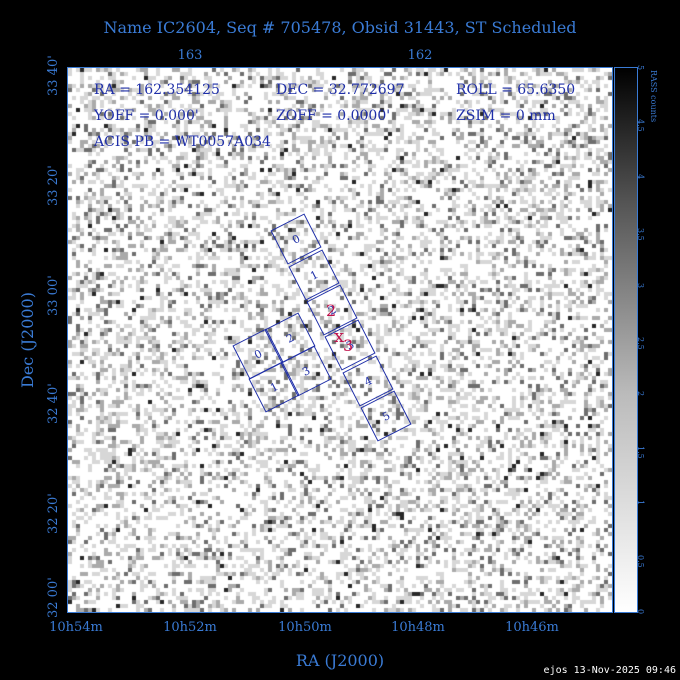  Describe the element at coordinates (348, 345) in the screenshot. I see `s-array-marker: 3` at that location.